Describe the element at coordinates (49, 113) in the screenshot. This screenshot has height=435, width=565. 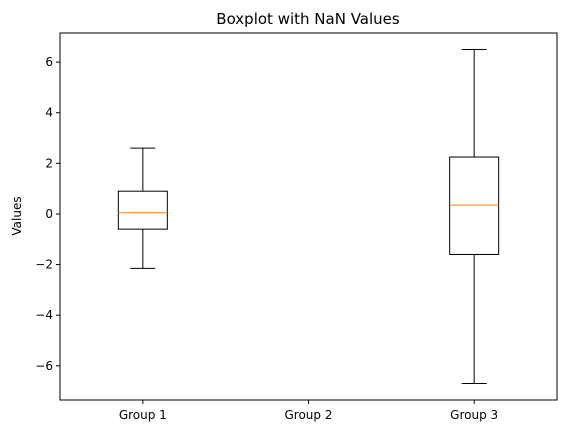
I see `y-tick-label: 4` at that location.